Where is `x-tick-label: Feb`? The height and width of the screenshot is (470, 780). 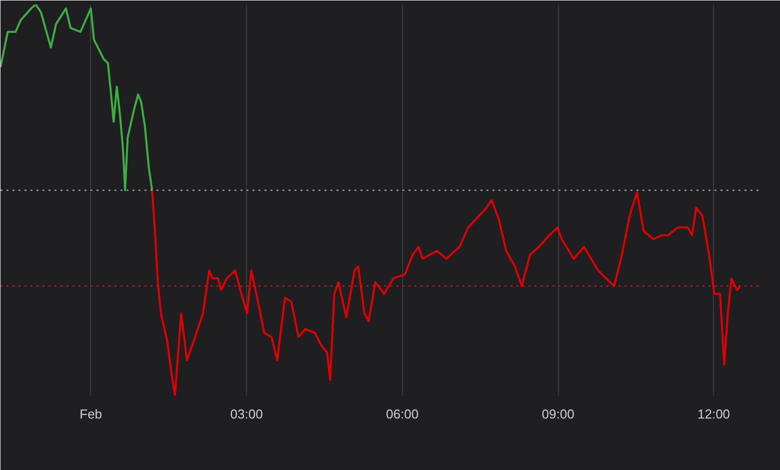
x-tick-label: Feb is located at coordinates (91, 414).